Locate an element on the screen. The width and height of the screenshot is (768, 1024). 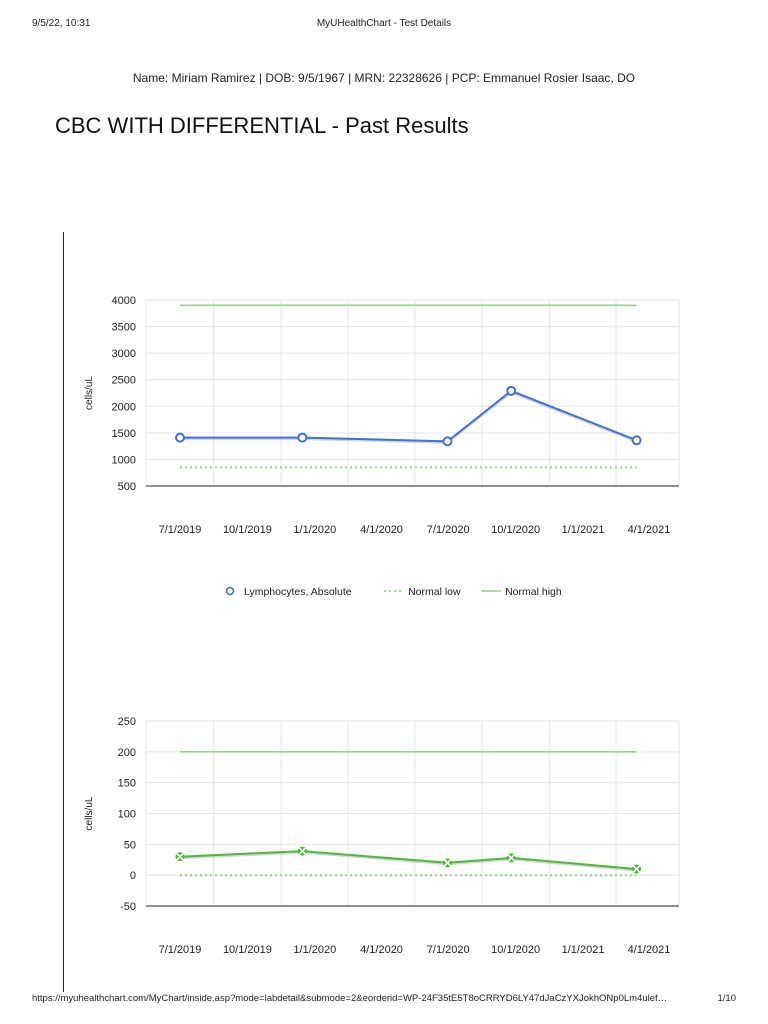
y-tick-label: 4000 is located at coordinates (124, 301).